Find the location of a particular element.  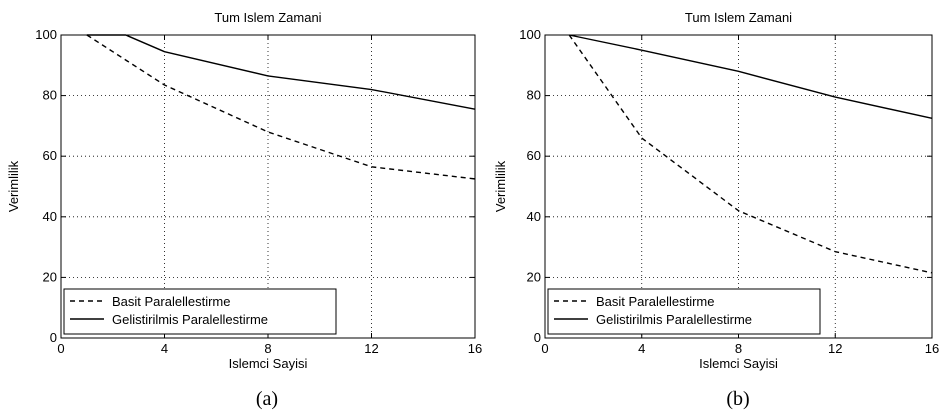

panel-caption: (b) is located at coordinates (737, 399).